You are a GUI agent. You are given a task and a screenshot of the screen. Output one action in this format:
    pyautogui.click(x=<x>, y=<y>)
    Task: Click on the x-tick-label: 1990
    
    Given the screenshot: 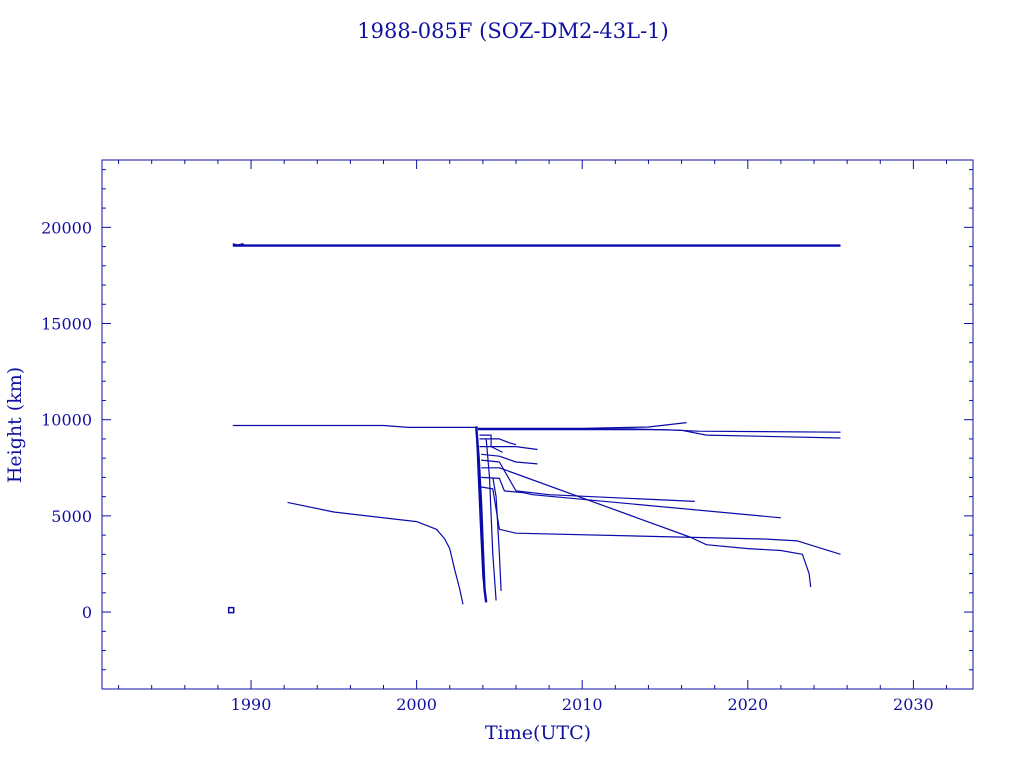 What is the action you would take?
    pyautogui.click(x=251, y=704)
    